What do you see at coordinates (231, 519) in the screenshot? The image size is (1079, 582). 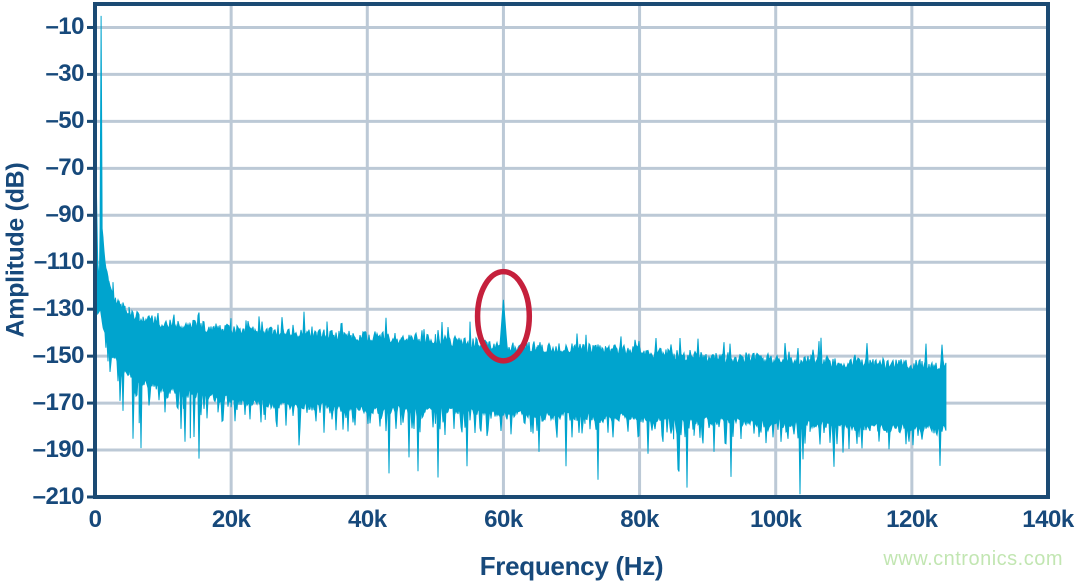 I see `x-tick-label: 20k` at bounding box center [231, 519].